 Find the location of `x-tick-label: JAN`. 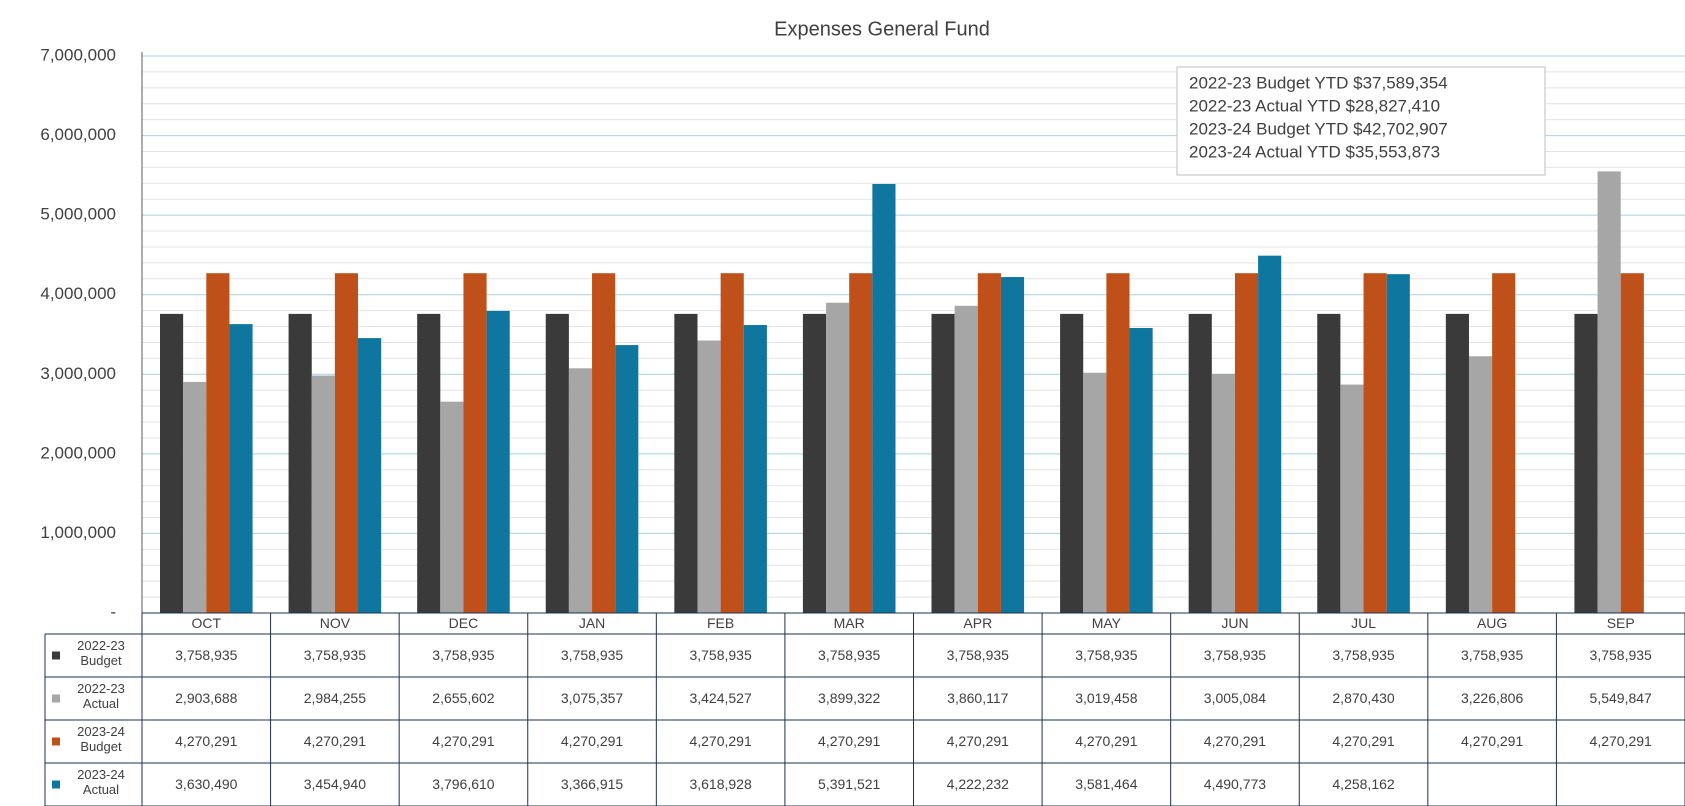

x-tick-label: JAN is located at coordinates (592, 623).